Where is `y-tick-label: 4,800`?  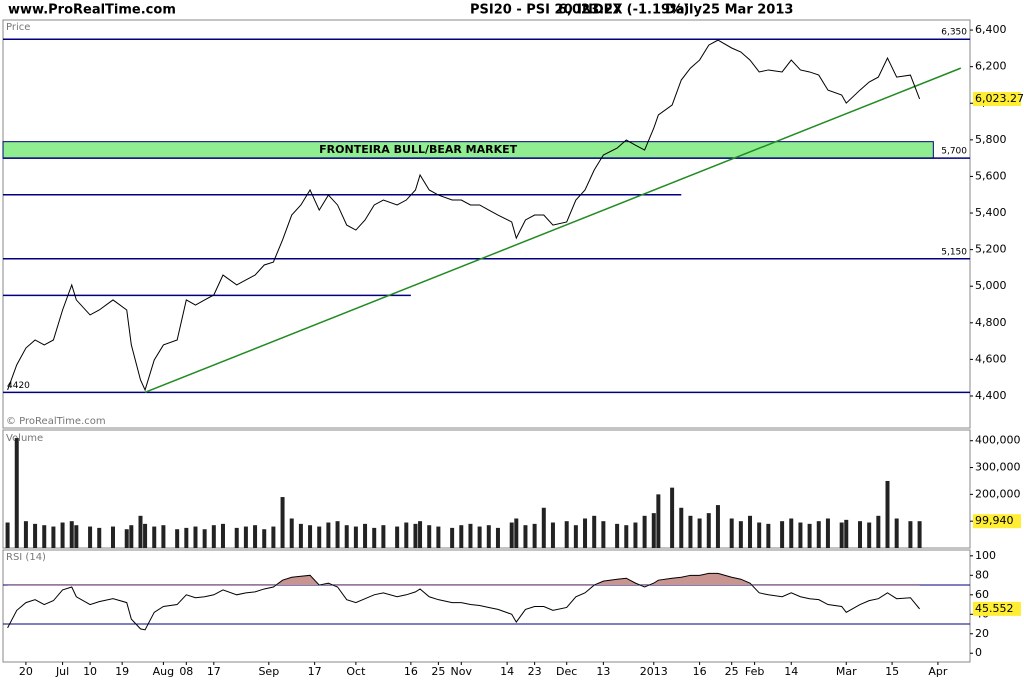 y-tick-label: 4,800 is located at coordinates (991, 322).